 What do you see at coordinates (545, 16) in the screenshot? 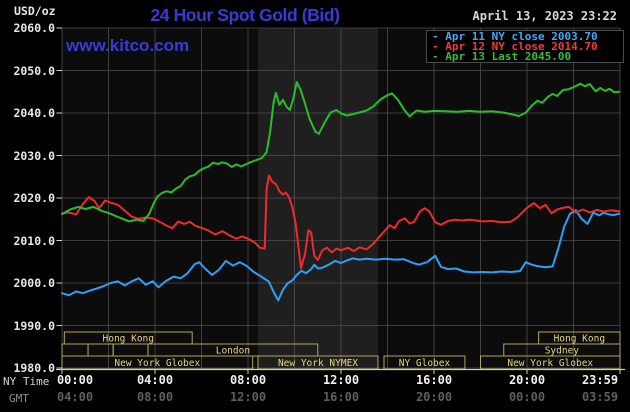
I see `chart-timestamp: April 13, 2023 23:22` at bounding box center [545, 16].